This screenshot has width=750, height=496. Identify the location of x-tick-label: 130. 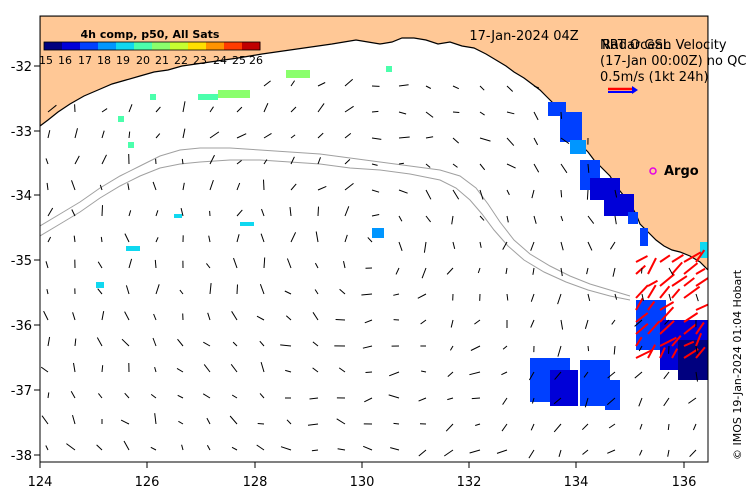
(362, 482).